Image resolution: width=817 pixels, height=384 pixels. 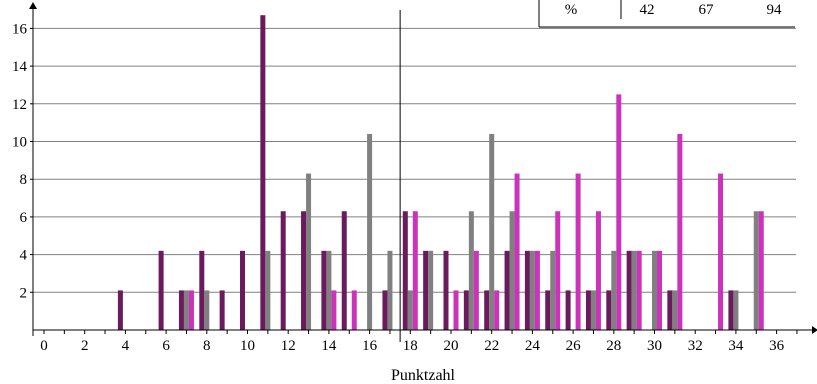 I want to click on x-tick-label: 8, so click(x=207, y=346).